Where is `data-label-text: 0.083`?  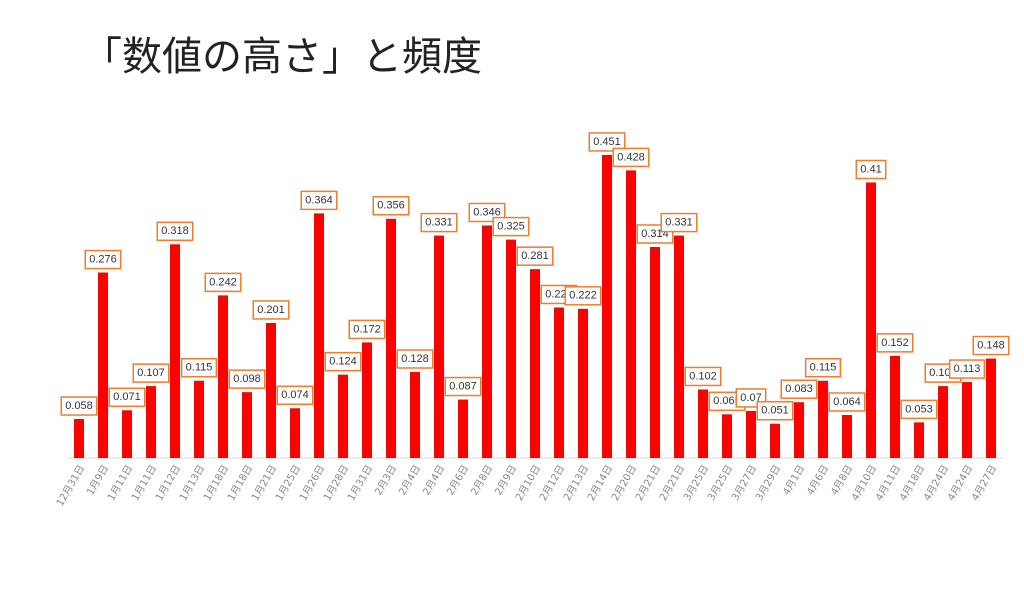 data-label-text: 0.083 is located at coordinates (799, 389).